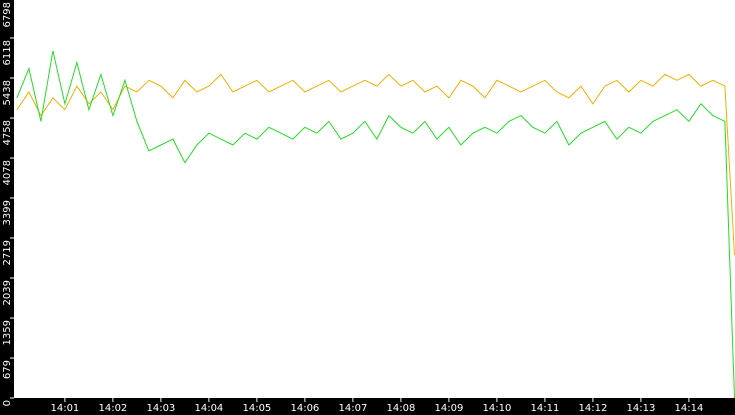 The image size is (735, 415). I want to click on x-tick-label: 14:07, so click(352, 408).